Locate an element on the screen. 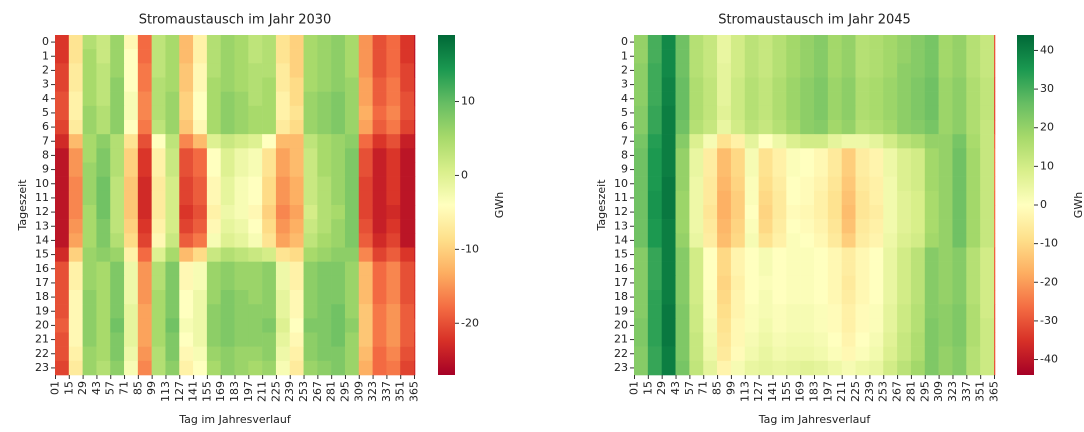 The width and height of the screenshot is (1084, 432). x-tick-label: 01 is located at coordinates (54, 388).